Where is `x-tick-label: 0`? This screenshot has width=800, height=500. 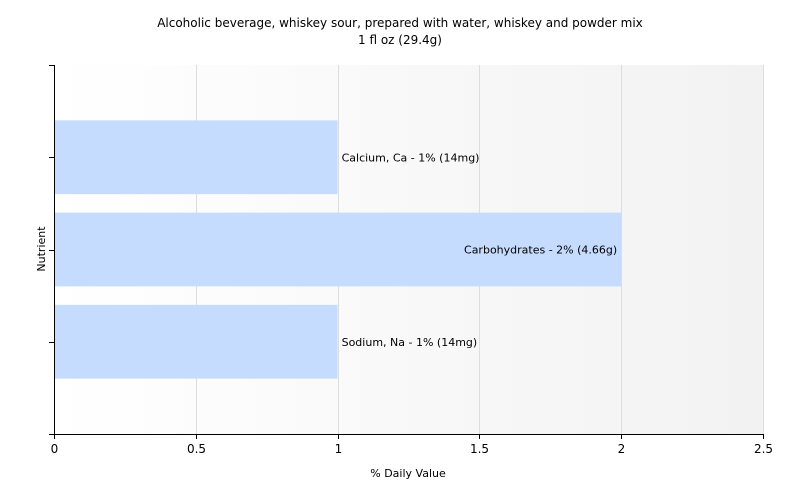
x-tick-label: 0 is located at coordinates (55, 449).